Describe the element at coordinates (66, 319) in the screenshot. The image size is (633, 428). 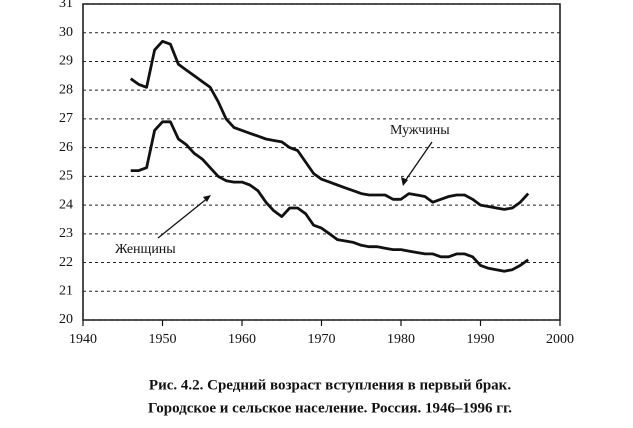
I see `y-tick-label: 20` at that location.